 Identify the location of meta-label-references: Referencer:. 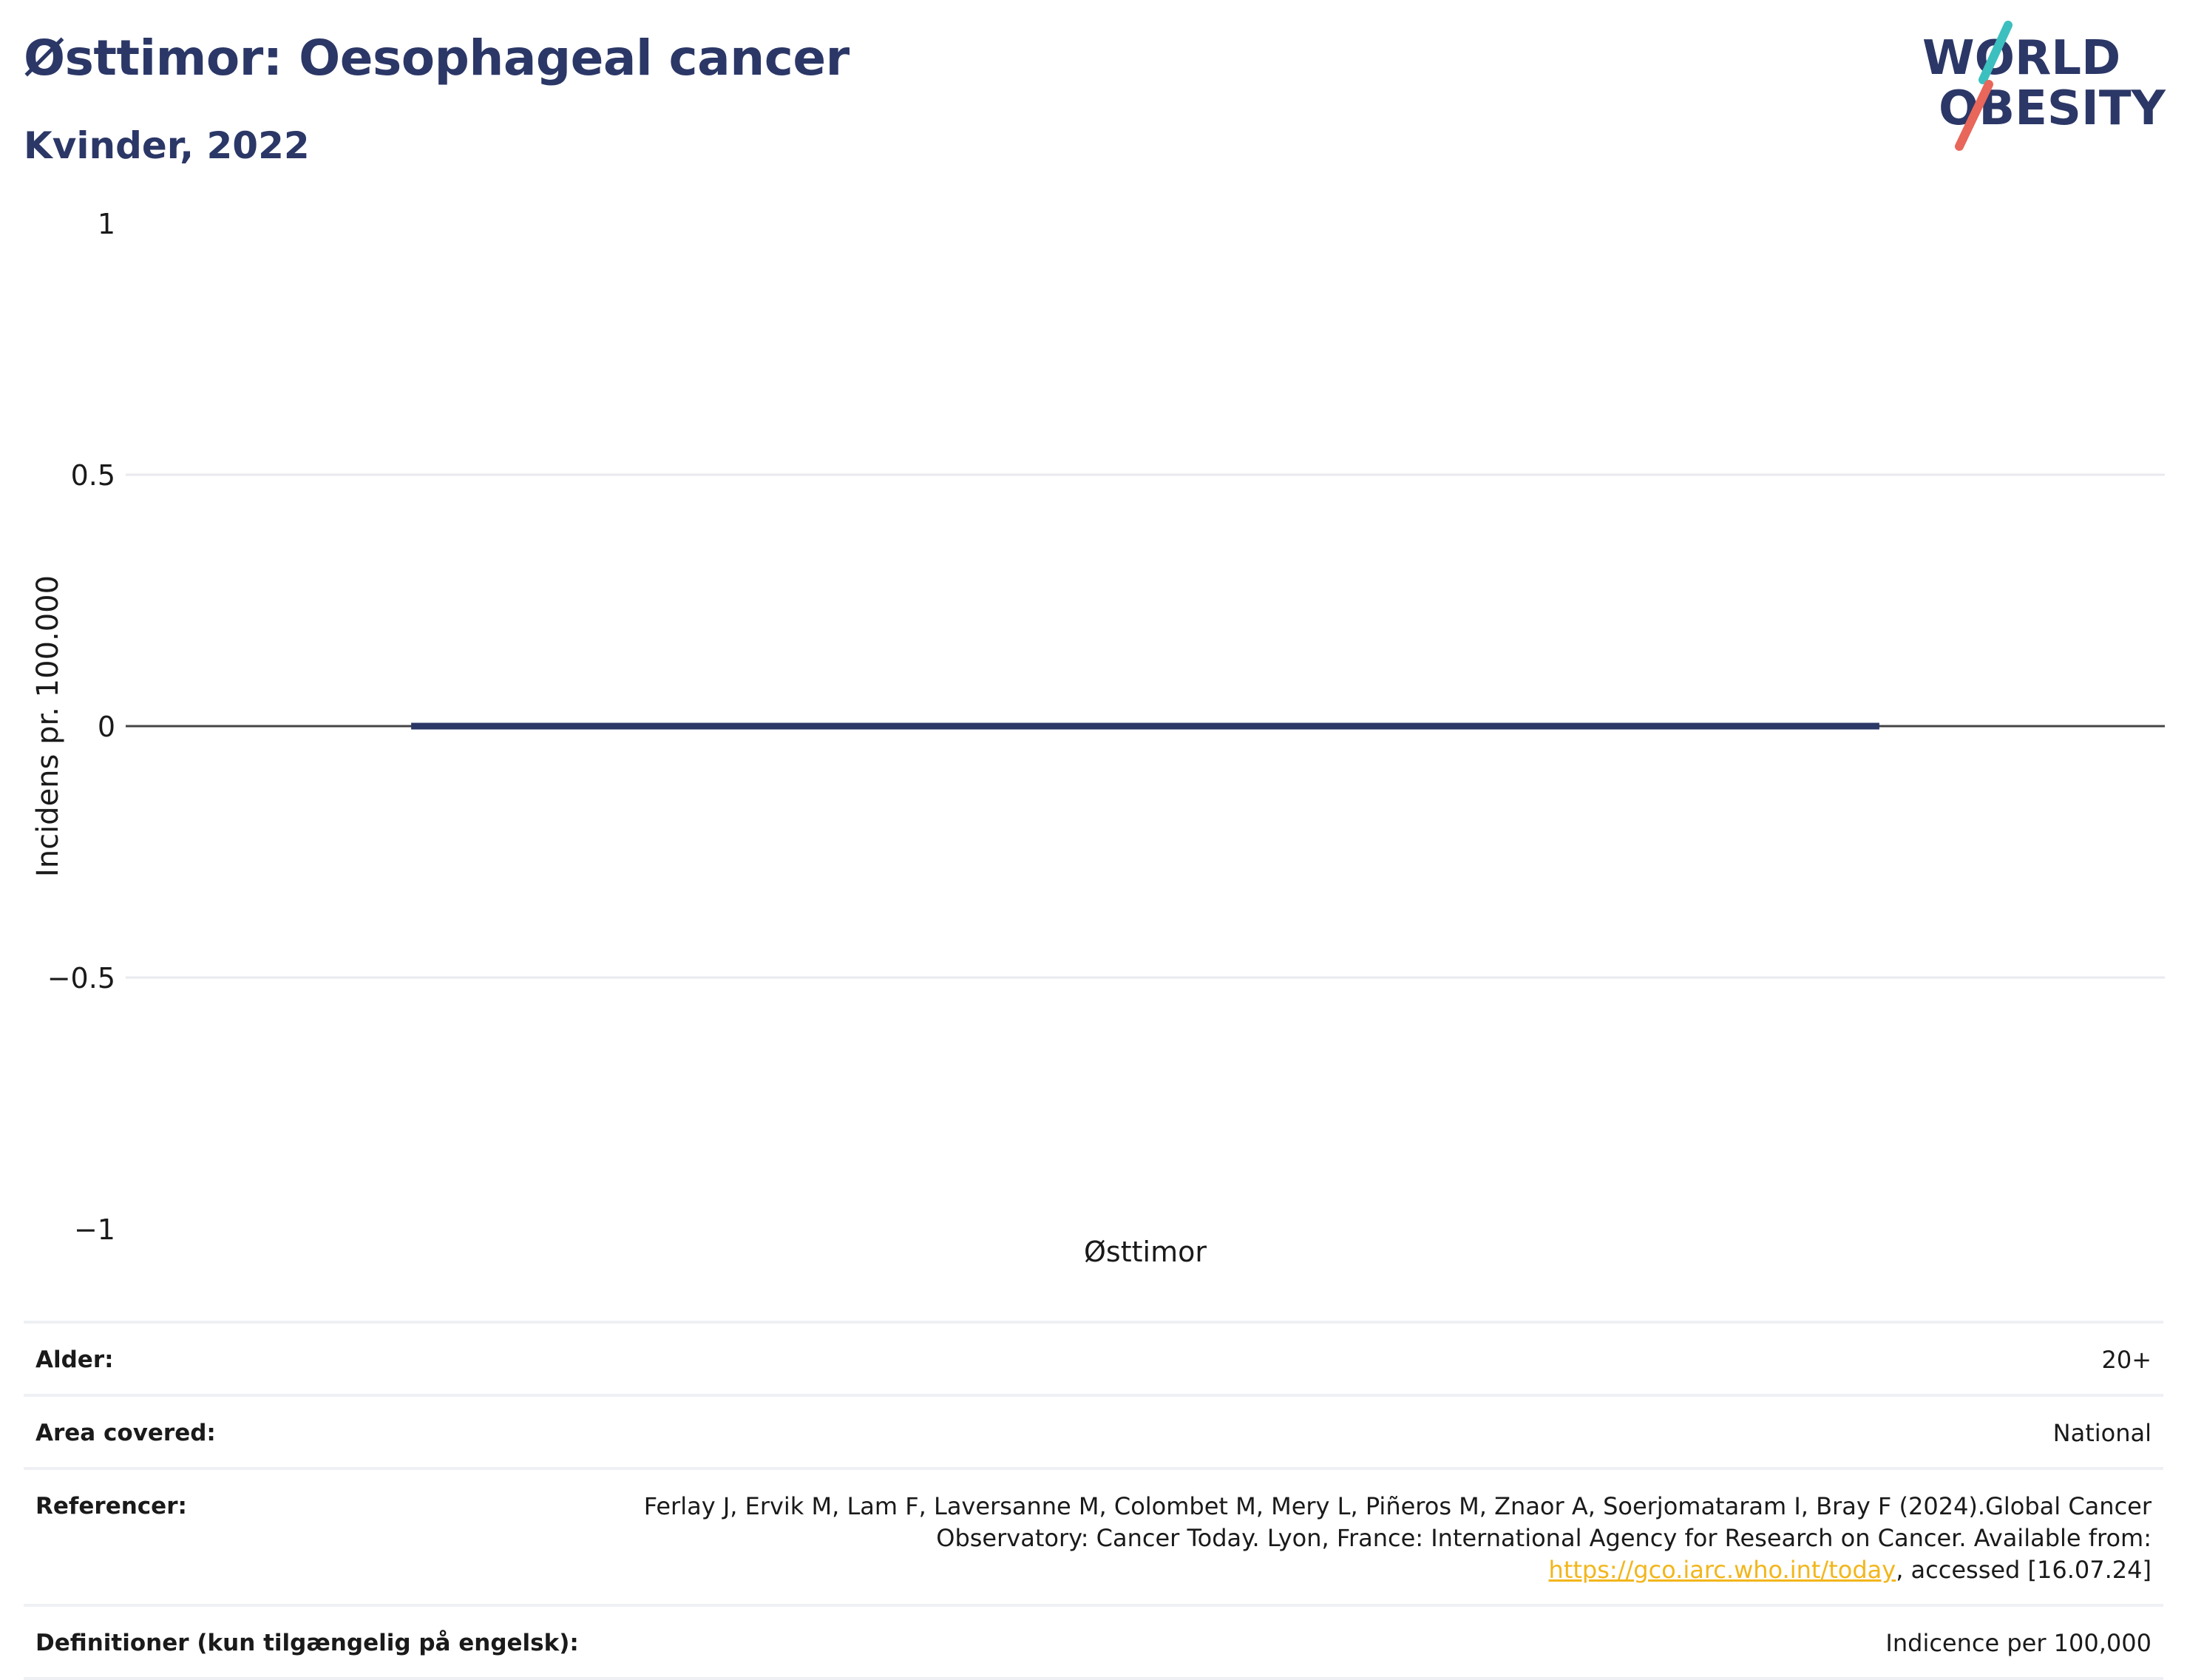
(111, 1507).